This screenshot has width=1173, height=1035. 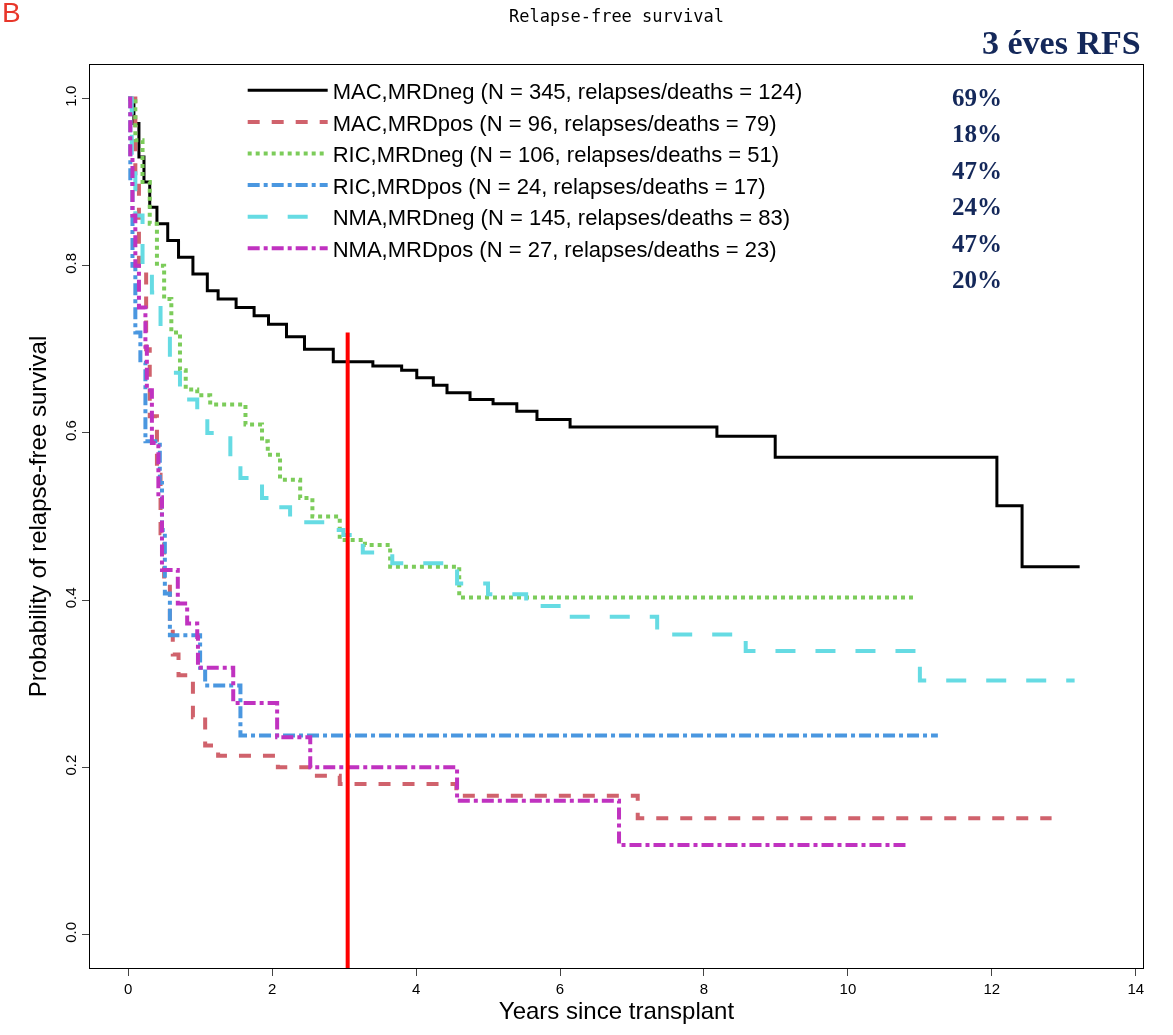 What do you see at coordinates (416, 988) in the screenshot?
I see `x-tick-label: 4` at bounding box center [416, 988].